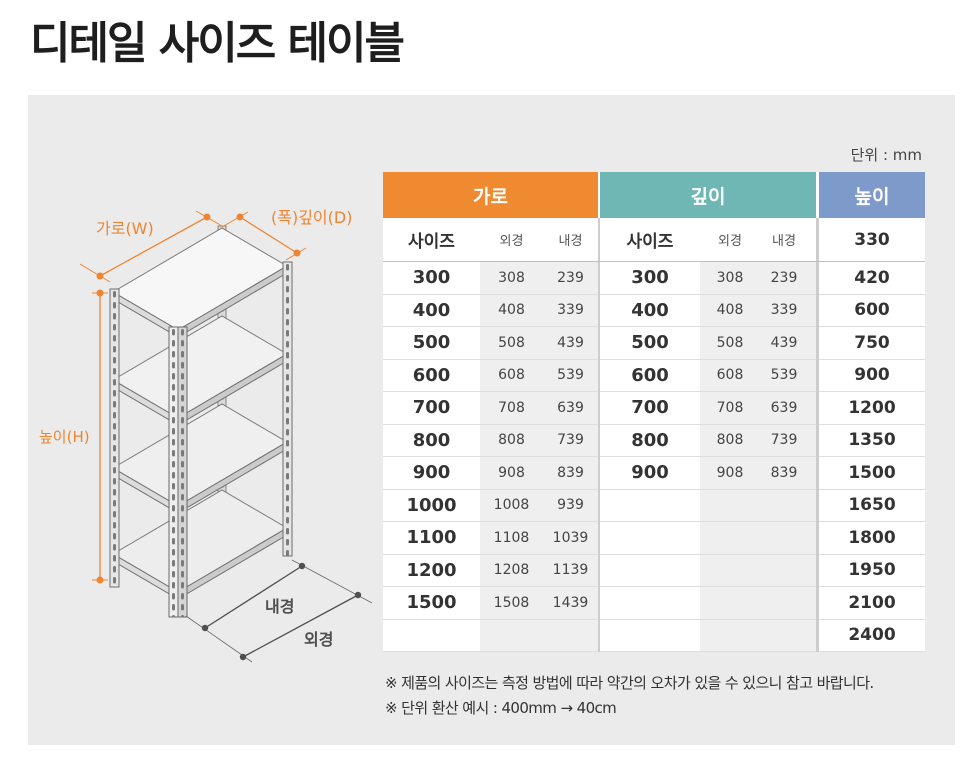 This screenshot has height=761, width=970. I want to click on width-size-cell: 1000, so click(431, 506).